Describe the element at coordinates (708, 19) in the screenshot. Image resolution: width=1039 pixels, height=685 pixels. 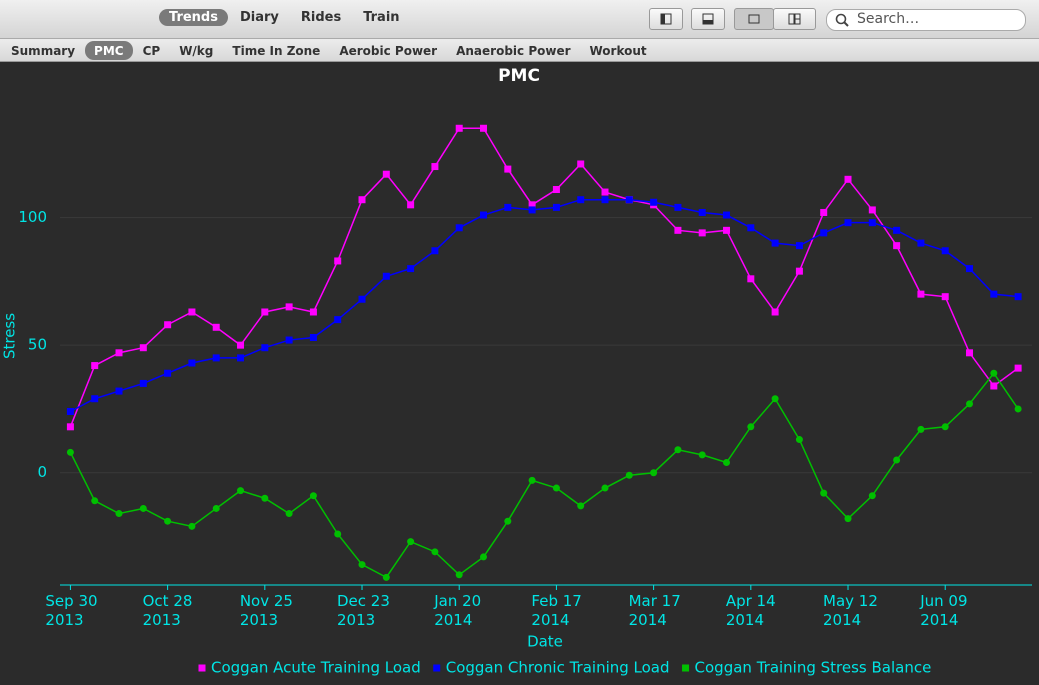
I see `bottom-toggle` at that location.